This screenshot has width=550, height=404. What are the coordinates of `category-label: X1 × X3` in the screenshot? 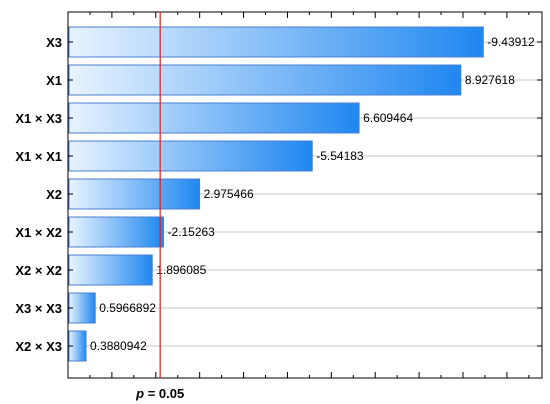 It's located at (38, 118).